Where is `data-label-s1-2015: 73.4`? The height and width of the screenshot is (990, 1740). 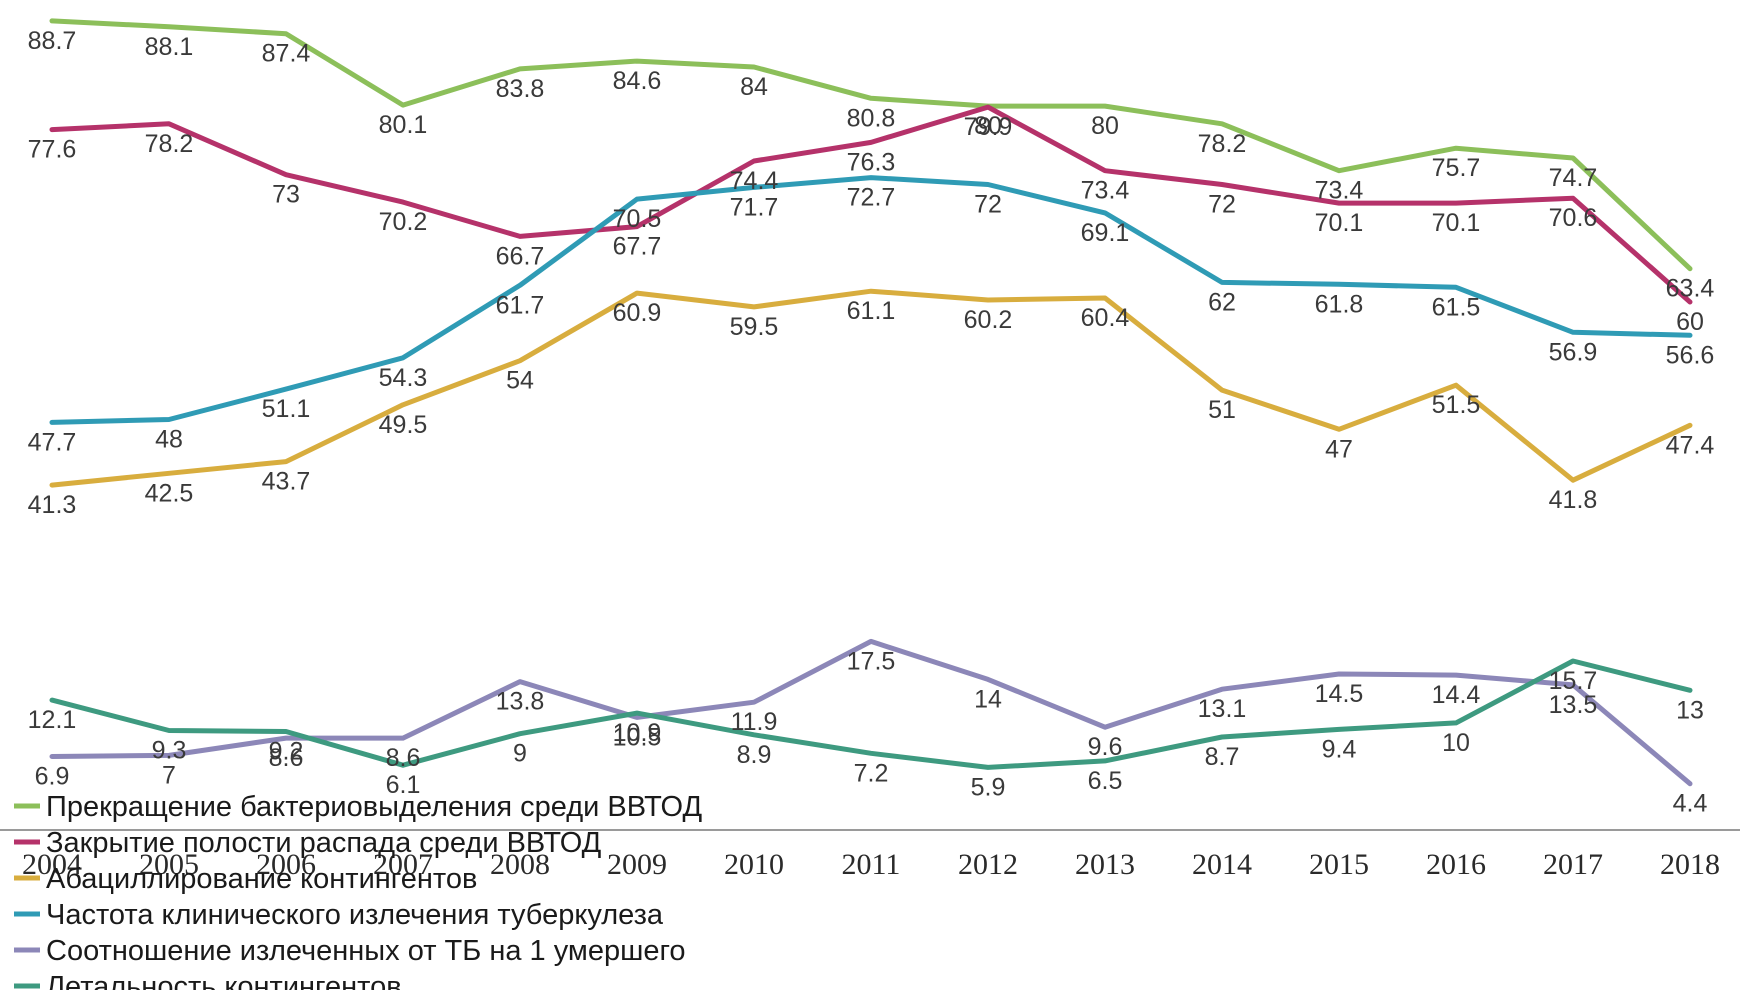
data-label-s1-2015: 73.4 is located at coordinates (1339, 191).